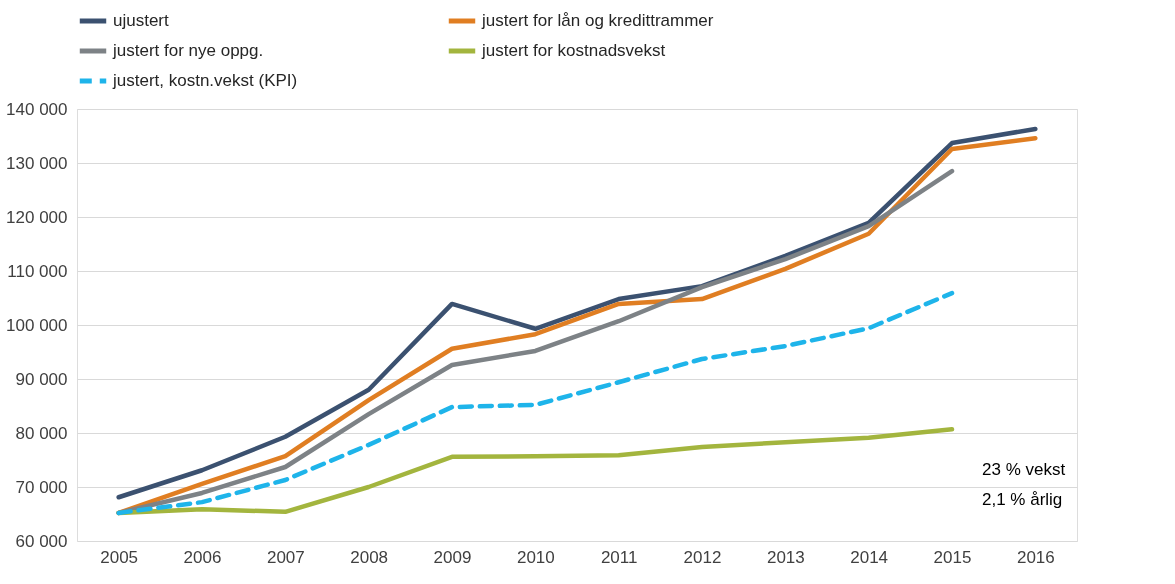 The width and height of the screenshot is (1175, 584). What do you see at coordinates (188, 50) in the screenshot?
I see `legend-label: justert for nye oppg.` at bounding box center [188, 50].